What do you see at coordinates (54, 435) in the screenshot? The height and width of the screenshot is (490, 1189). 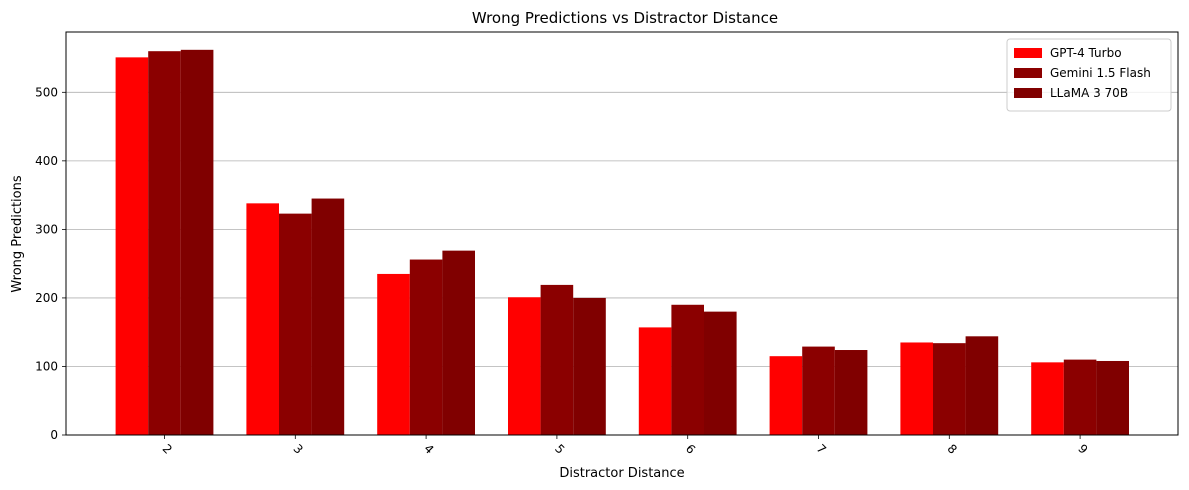 I see `y-tick-label: 0` at bounding box center [54, 435].